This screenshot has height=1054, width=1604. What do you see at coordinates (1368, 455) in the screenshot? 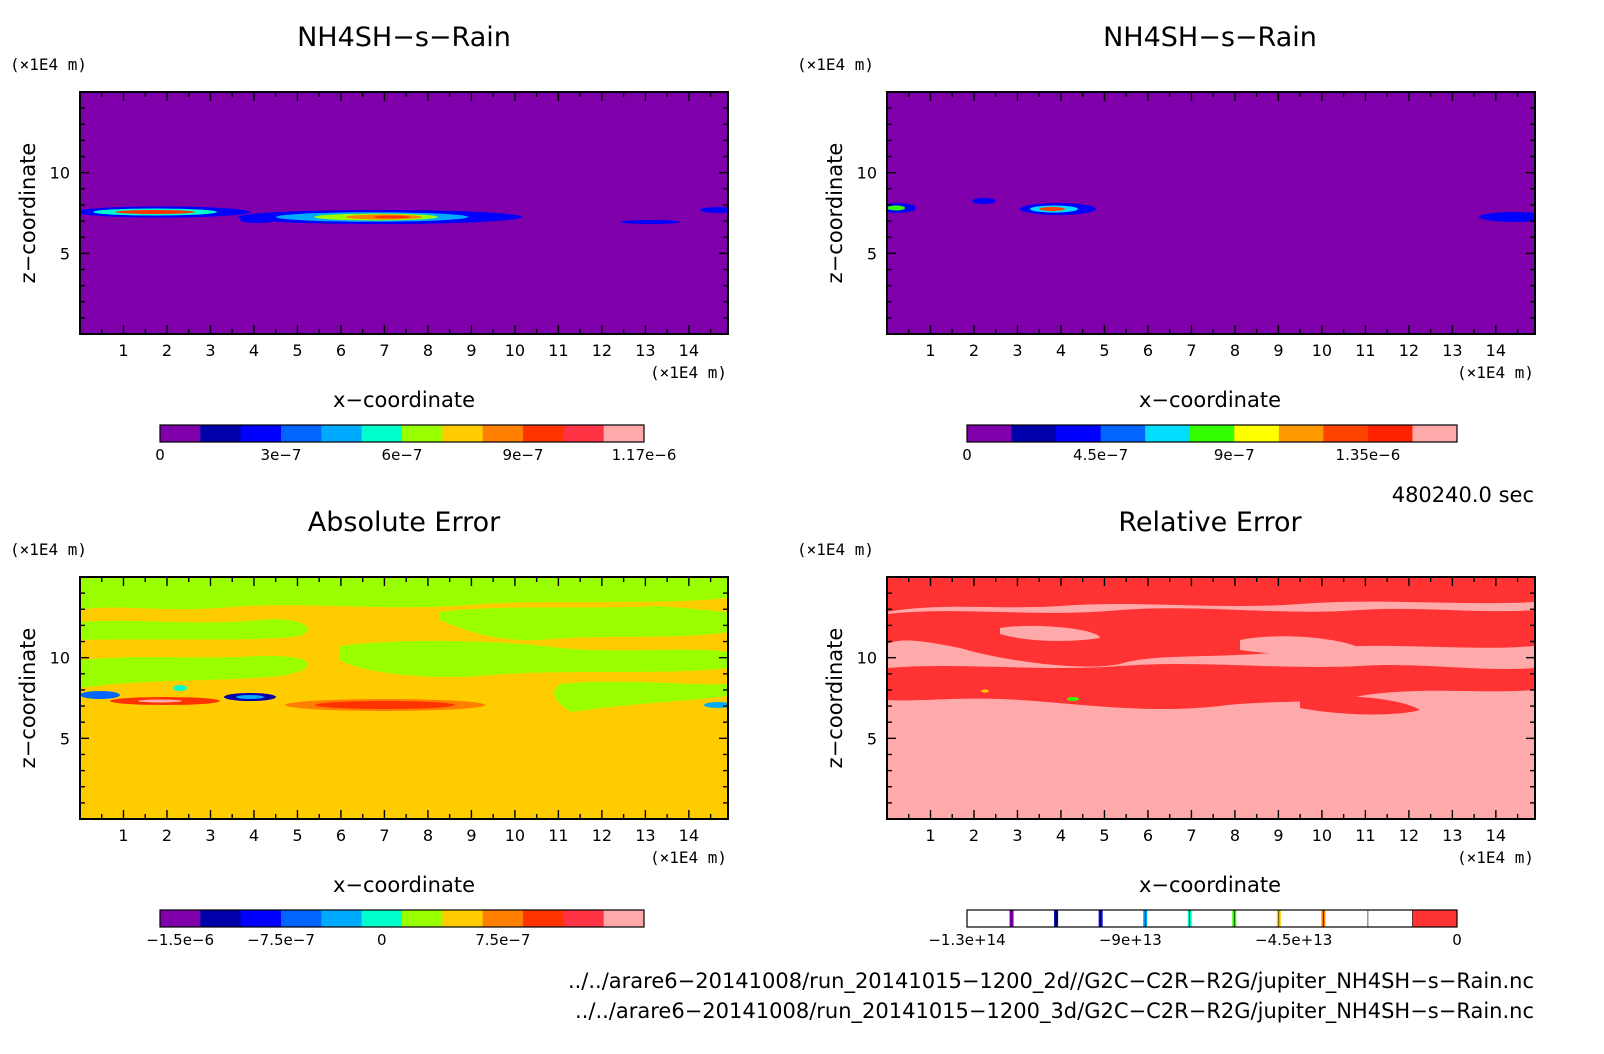
I see `colorbar-tick-label: 1.35e−6` at bounding box center [1368, 455].